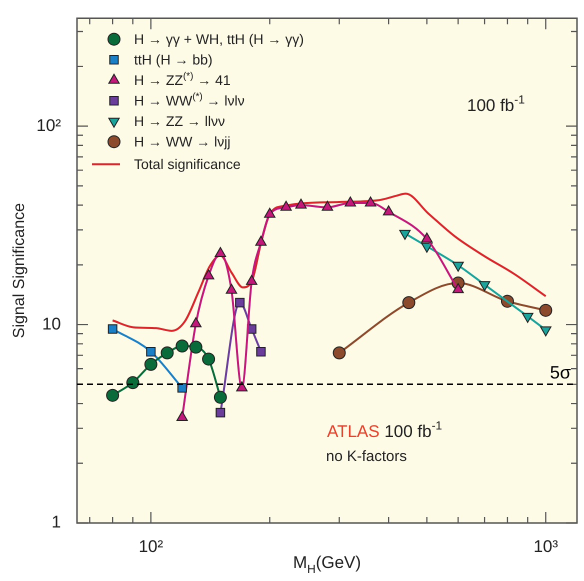  What do you see at coordinates (182, 142) in the screenshot?
I see `legend-label: H → WW → lνjj` at bounding box center [182, 142].